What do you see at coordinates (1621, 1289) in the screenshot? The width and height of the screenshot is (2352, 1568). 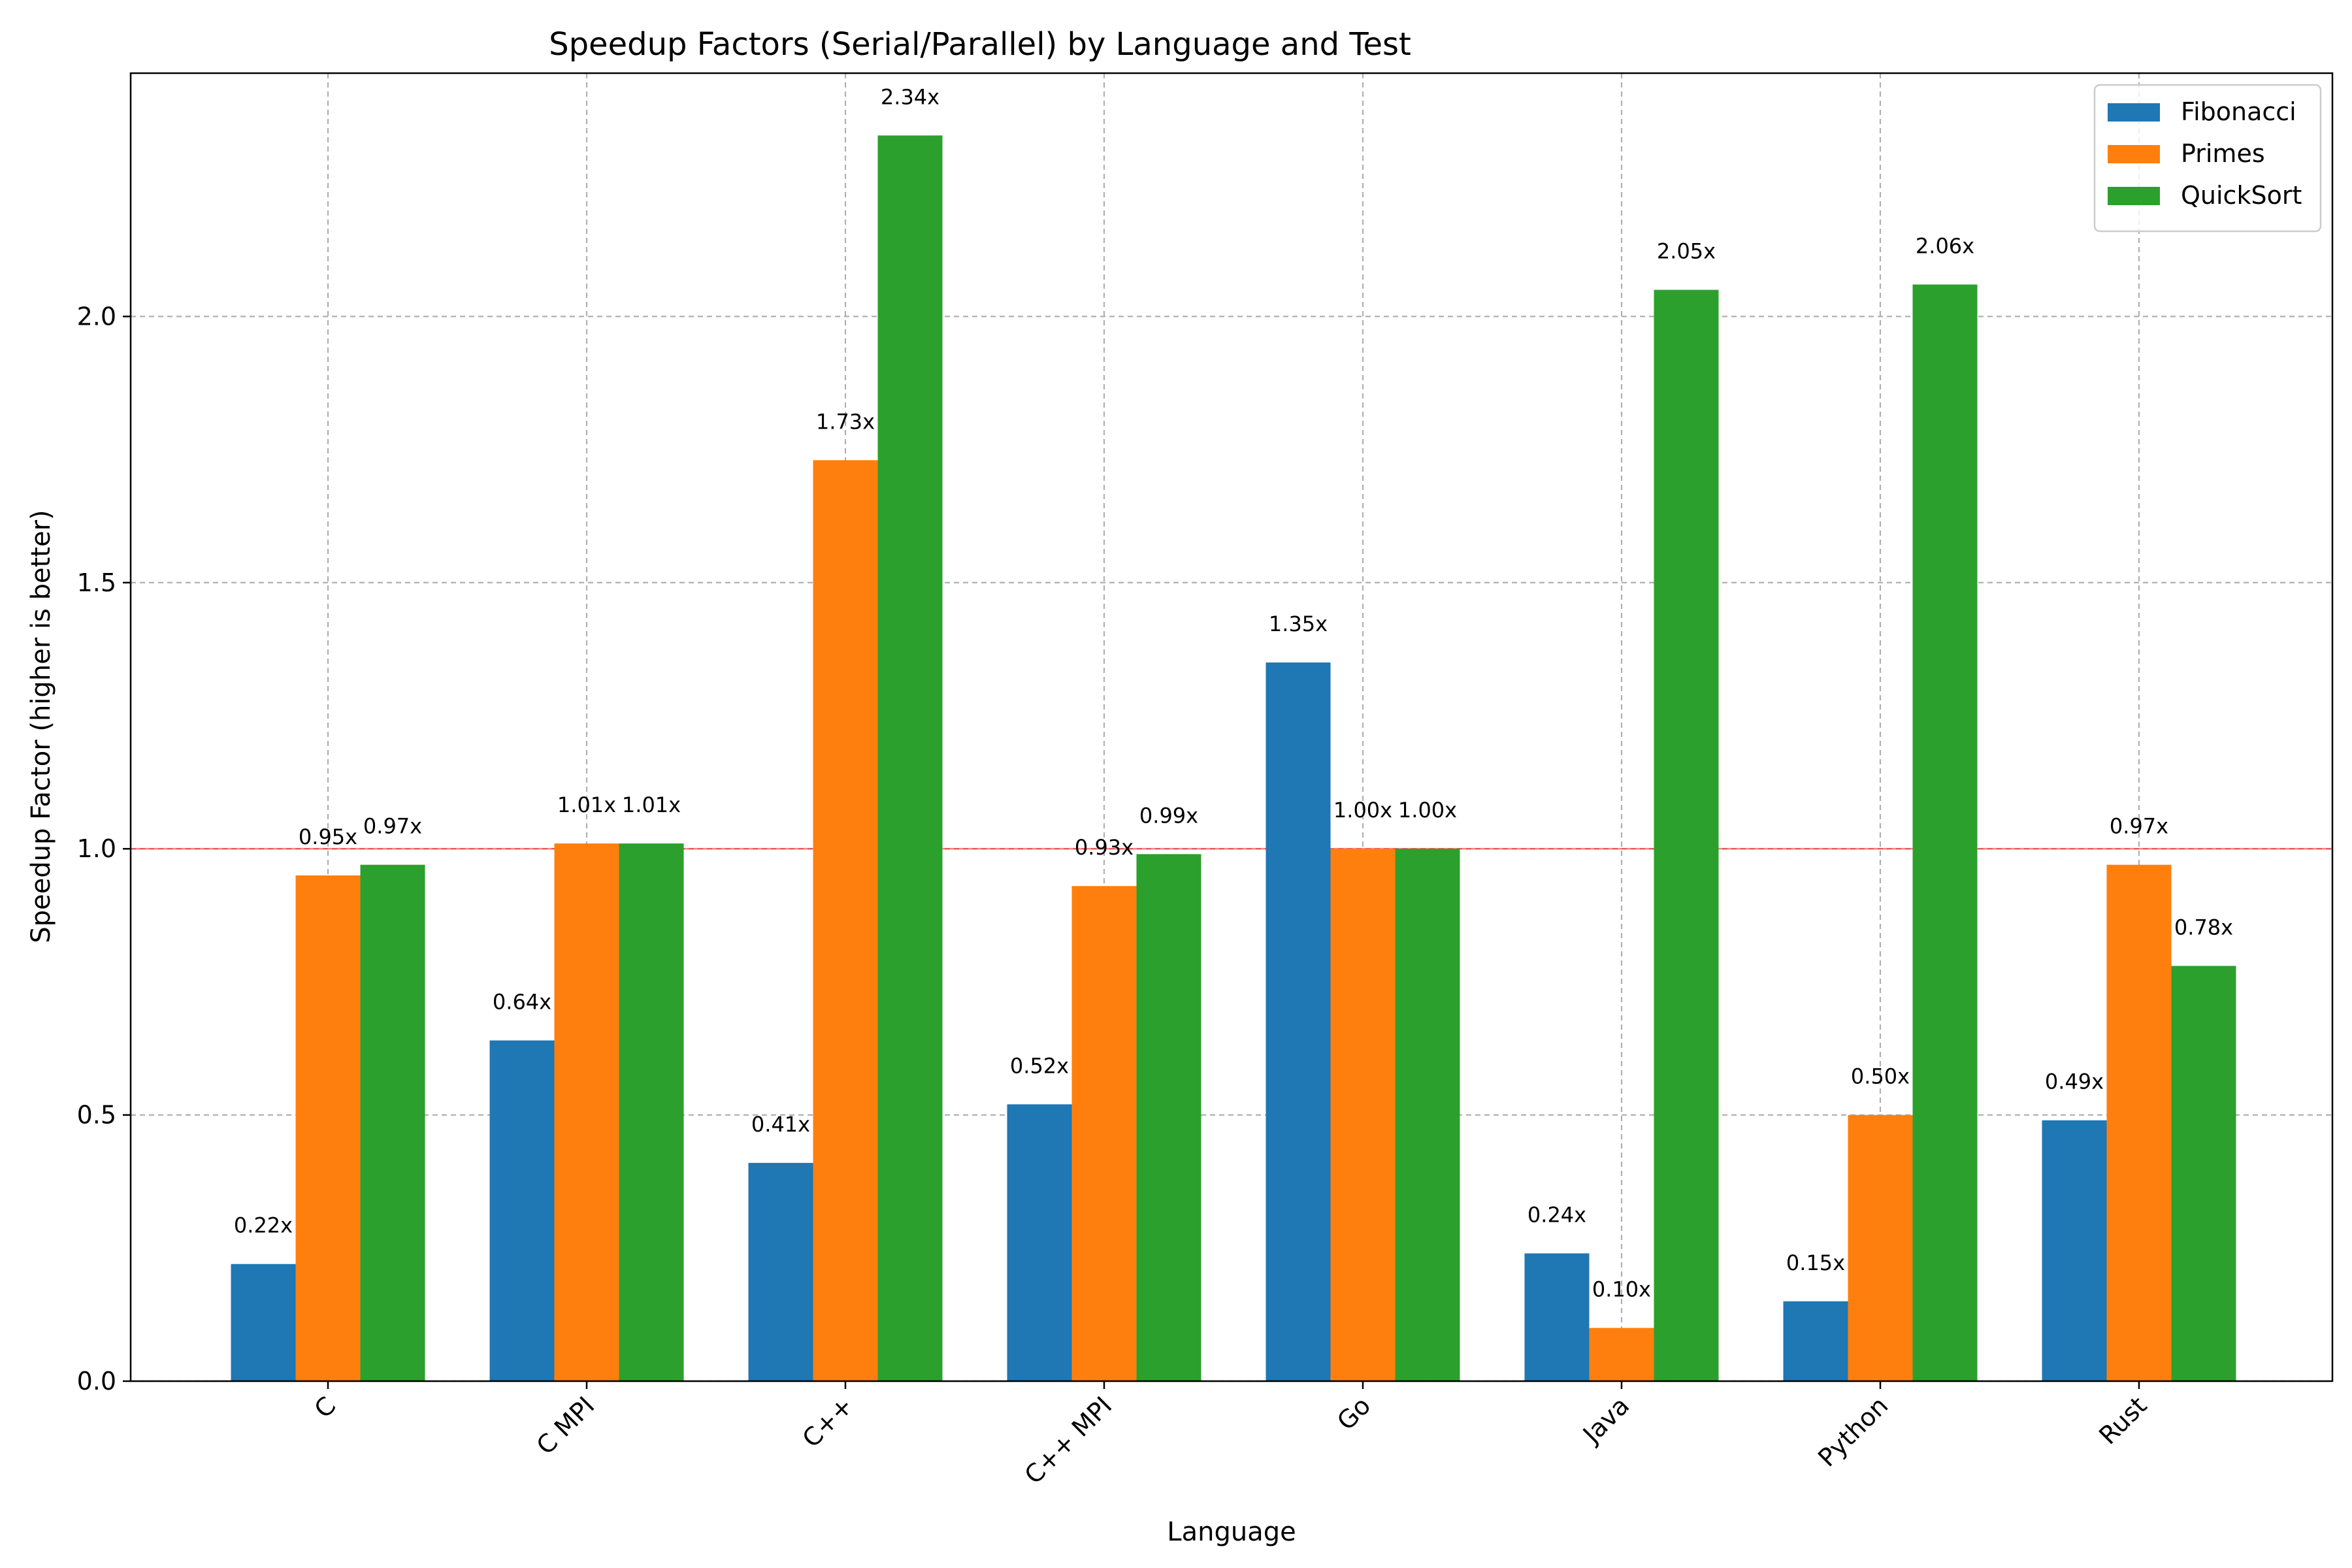 I see `data-label: 0.10x` at bounding box center [1621, 1289].